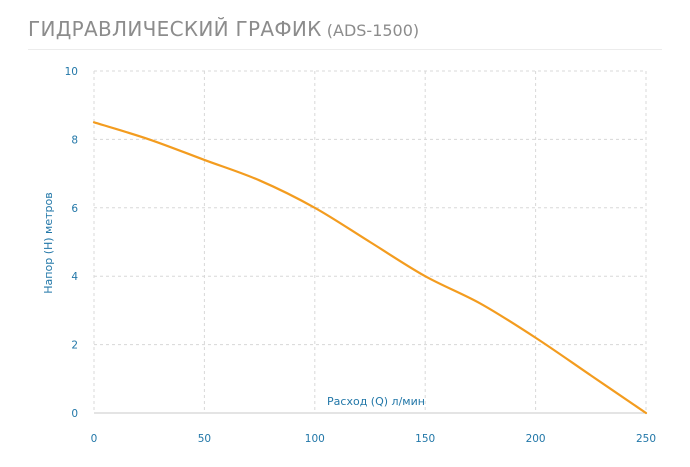  I want to click on y-tick-label: 0, so click(74, 414).